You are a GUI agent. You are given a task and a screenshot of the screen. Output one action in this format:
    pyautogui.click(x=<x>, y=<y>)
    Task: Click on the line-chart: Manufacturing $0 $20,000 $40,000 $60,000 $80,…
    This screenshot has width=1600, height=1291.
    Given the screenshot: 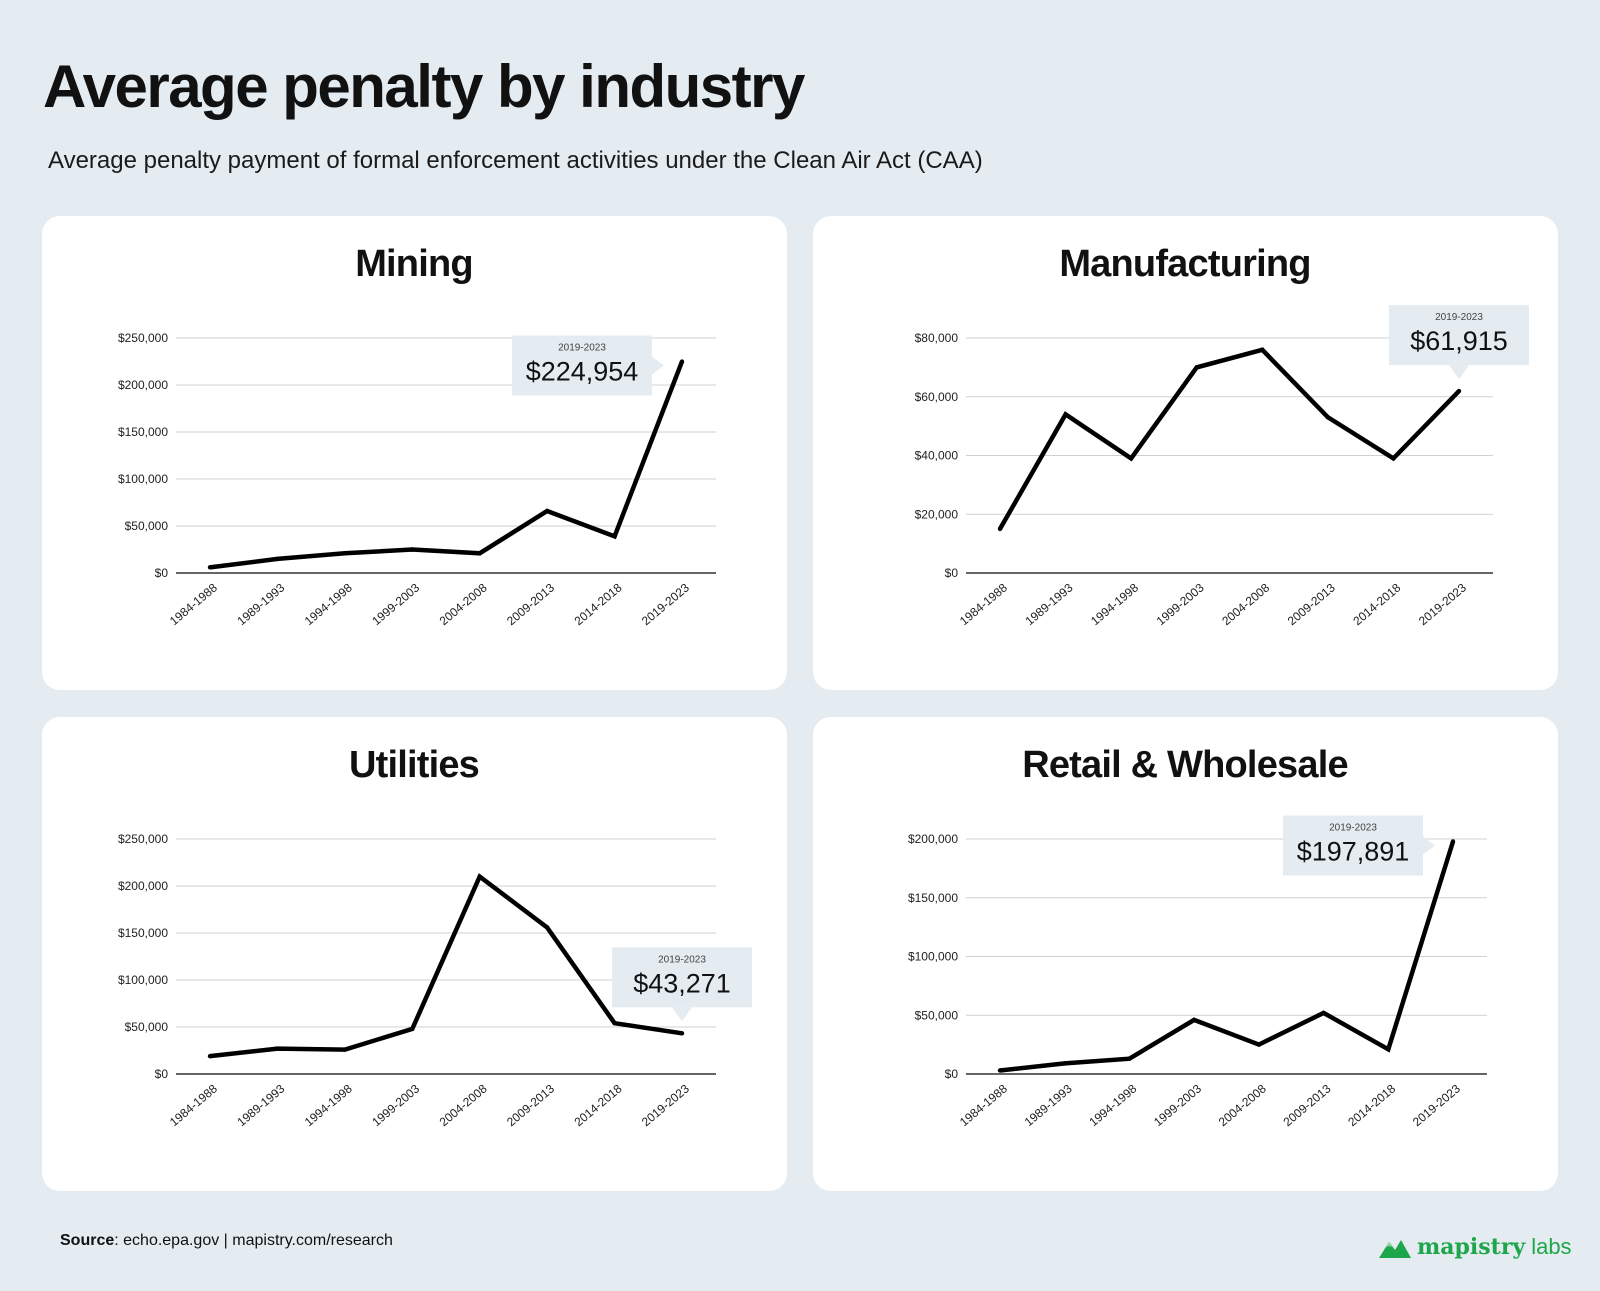 What is the action you would take?
    pyautogui.click(x=1222, y=435)
    